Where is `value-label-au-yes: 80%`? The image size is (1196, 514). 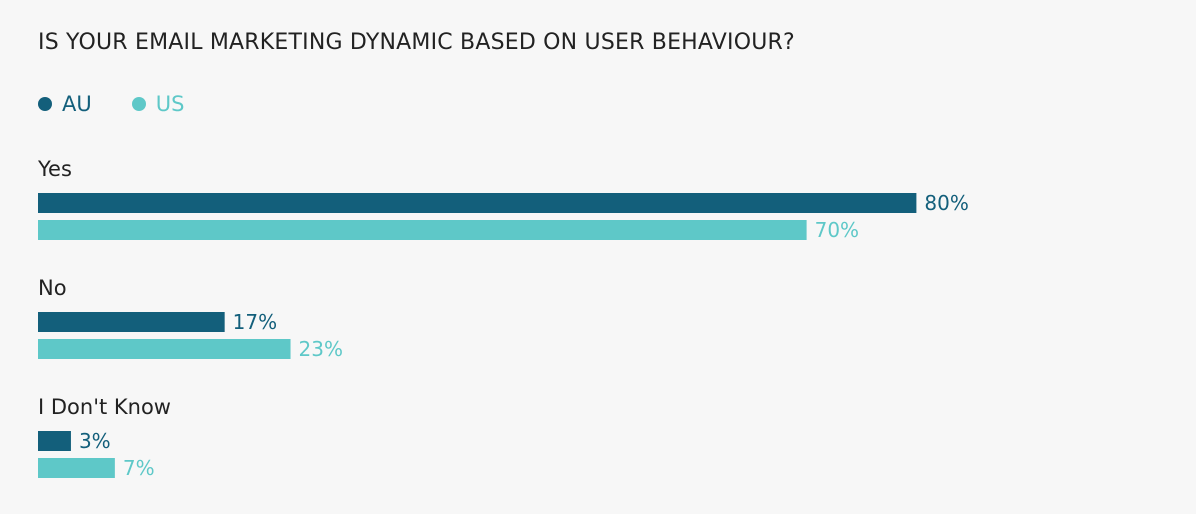
value-label-au-yes: 80% is located at coordinates (946, 203).